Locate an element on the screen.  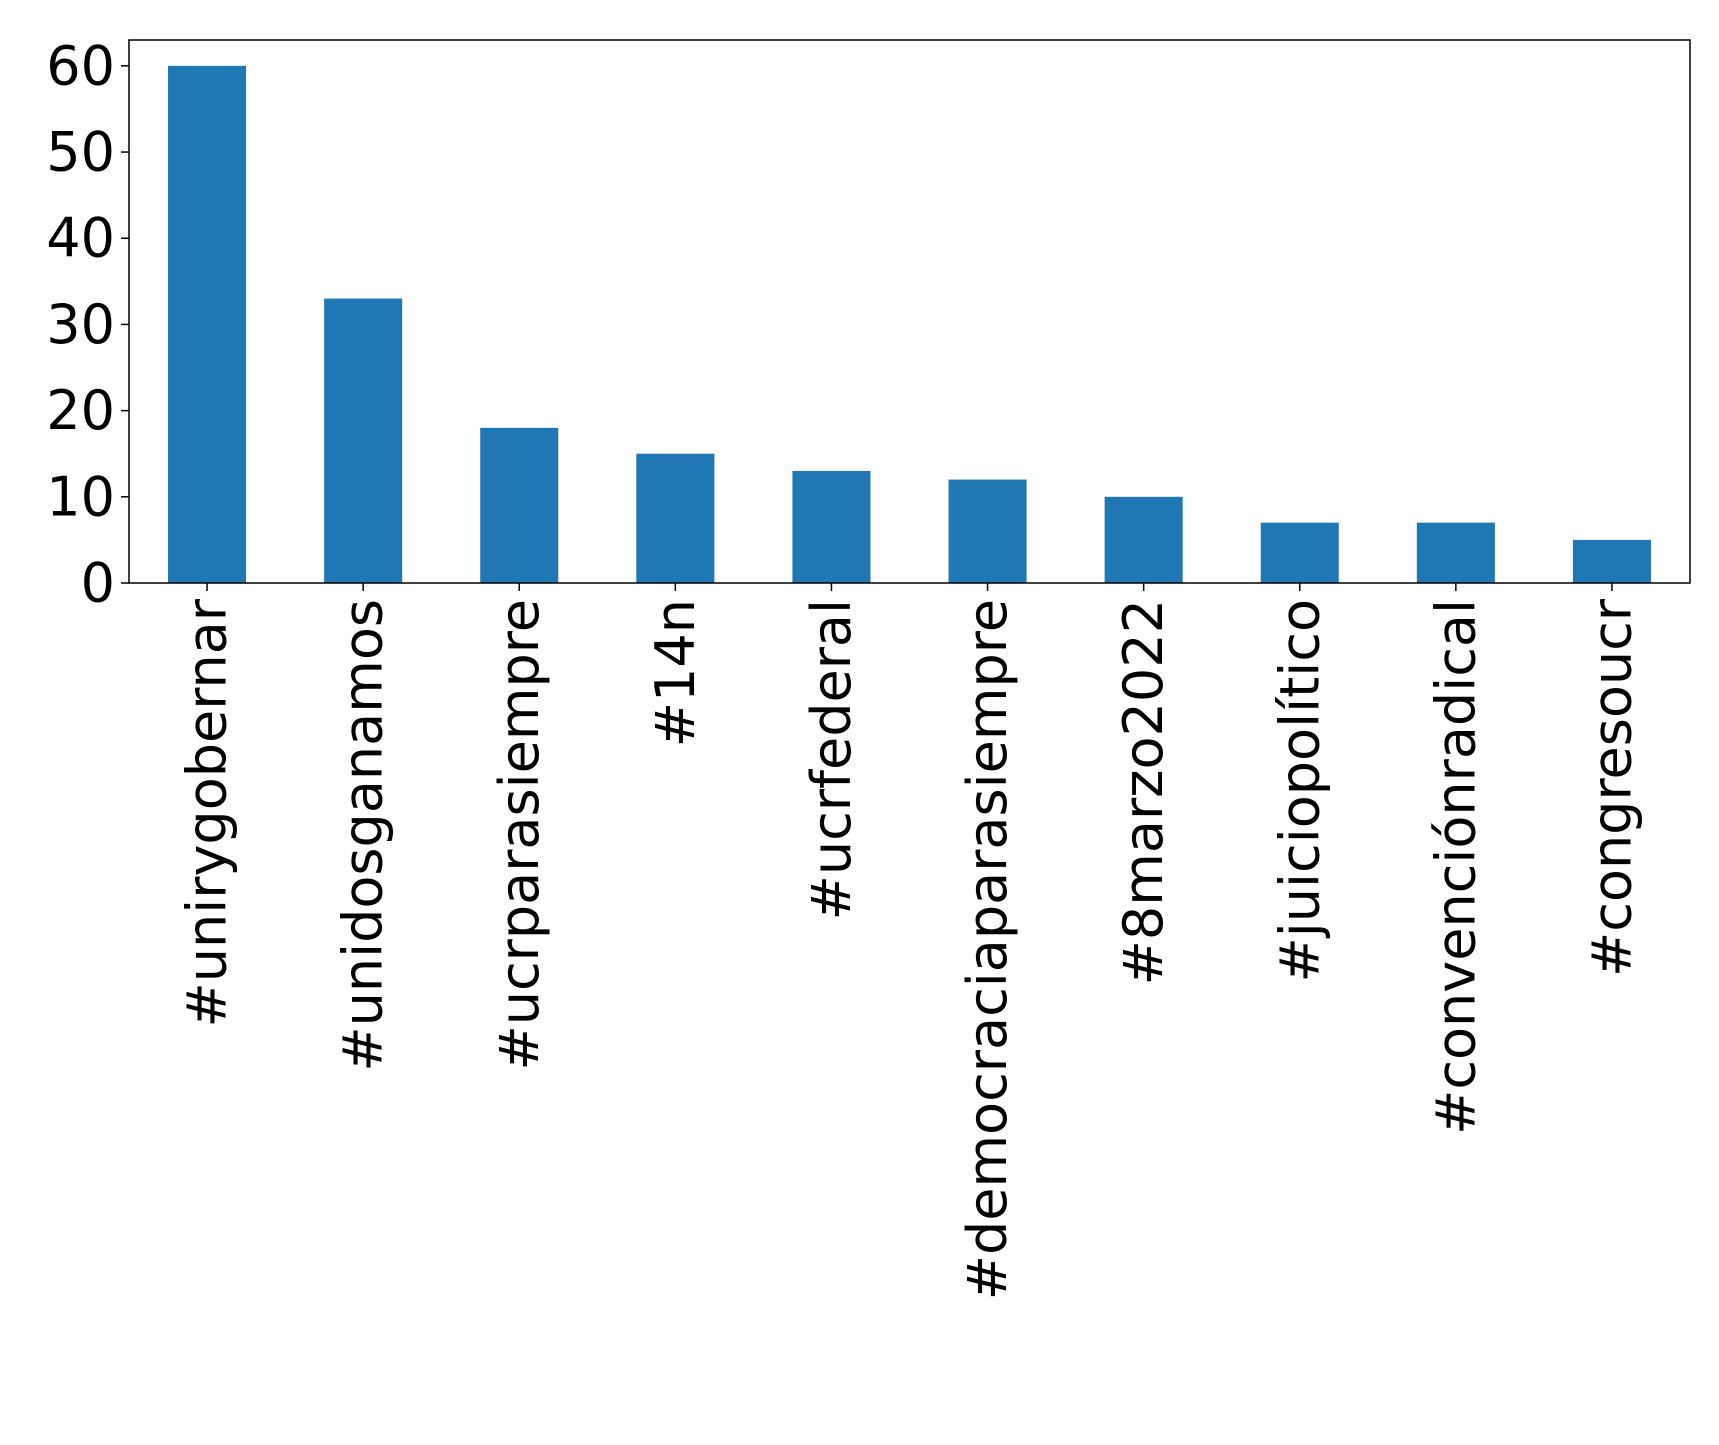
x-tick-label: #unirygobernar is located at coordinates (207, 812).